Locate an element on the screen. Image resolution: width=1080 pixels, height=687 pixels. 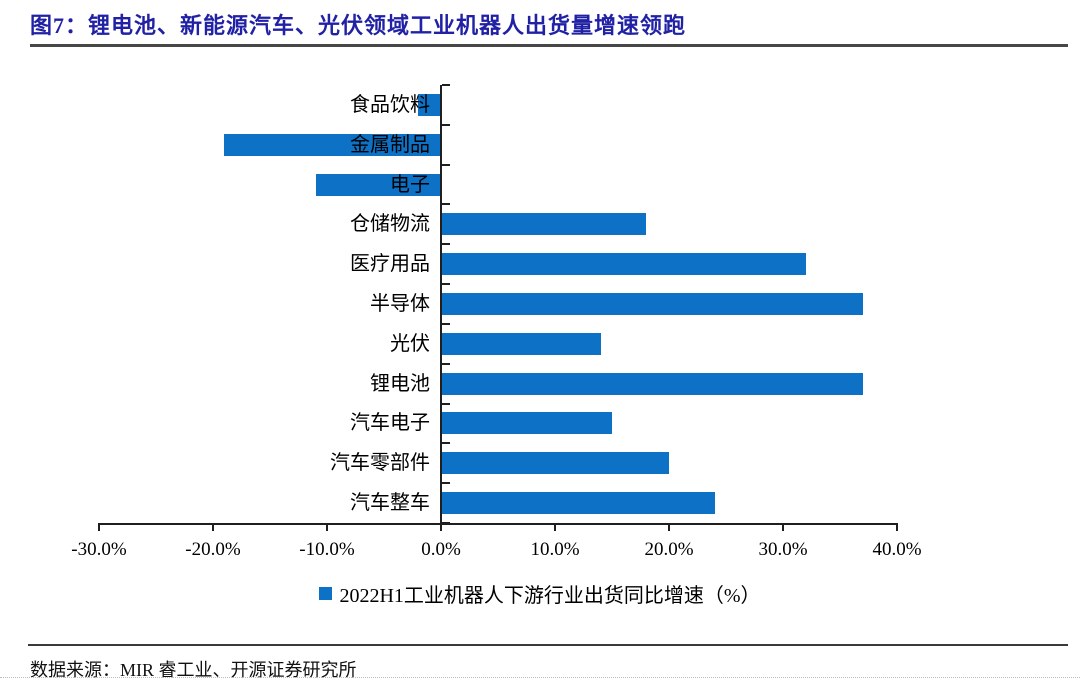
category-label: 金属制品 is located at coordinates (390, 145).